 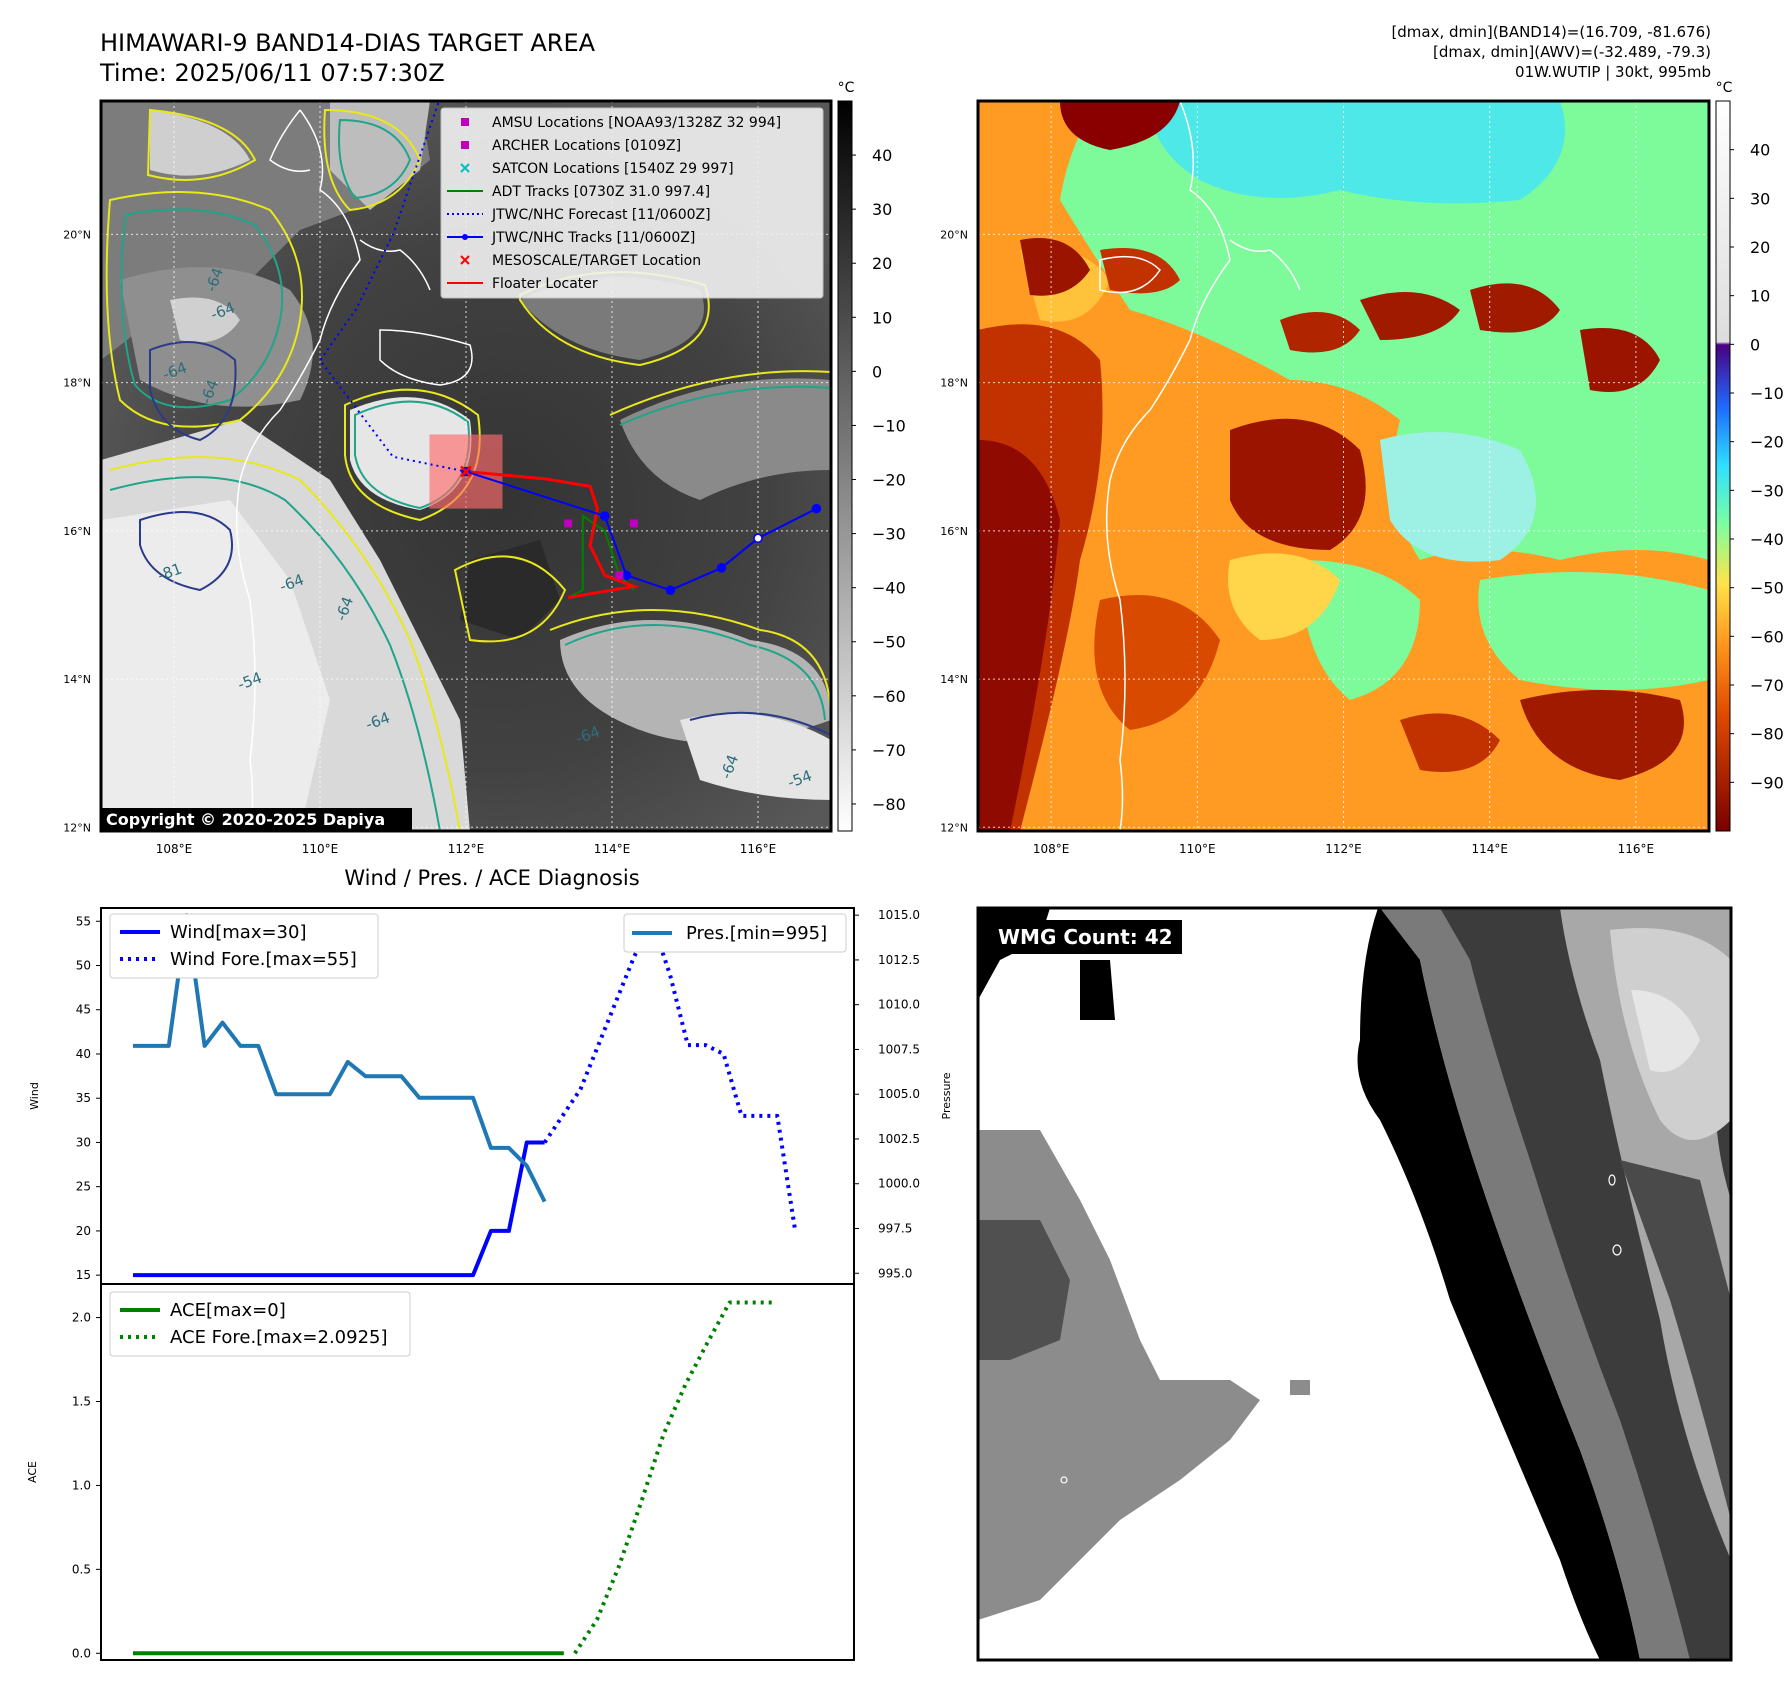 What do you see at coordinates (1613, 72) in the screenshot?
I see `diagnostic-info-3: 01W.WUTIP | 30kt, 995mb` at bounding box center [1613, 72].